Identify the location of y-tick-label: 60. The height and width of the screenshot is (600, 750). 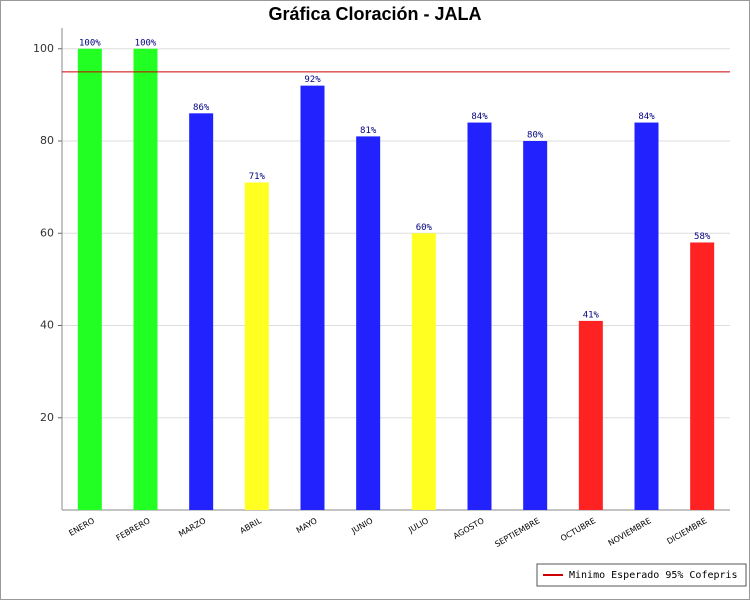
(47, 232).